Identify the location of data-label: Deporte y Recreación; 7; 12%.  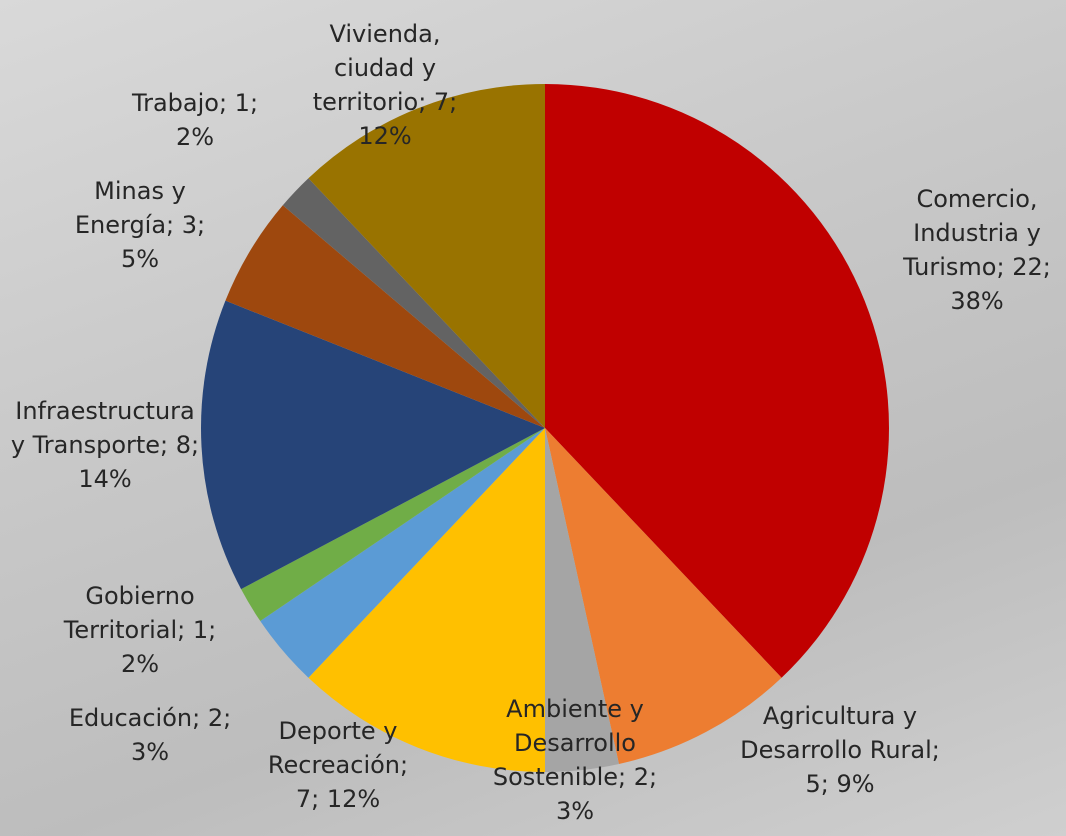
(338, 765).